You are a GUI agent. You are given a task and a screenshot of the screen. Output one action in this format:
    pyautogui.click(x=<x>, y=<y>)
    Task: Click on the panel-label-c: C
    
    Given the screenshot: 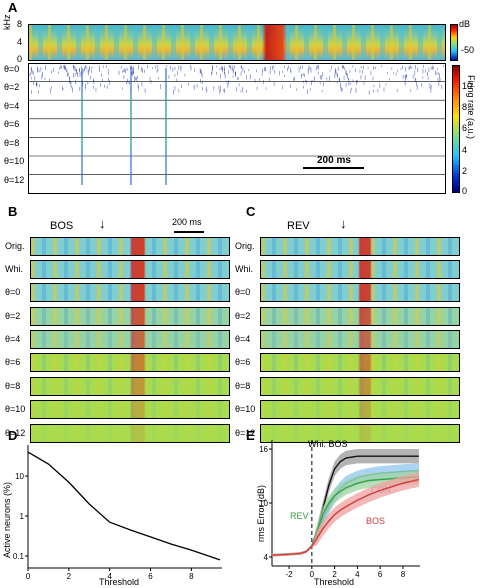 What is the action you would take?
    pyautogui.click(x=251, y=211)
    